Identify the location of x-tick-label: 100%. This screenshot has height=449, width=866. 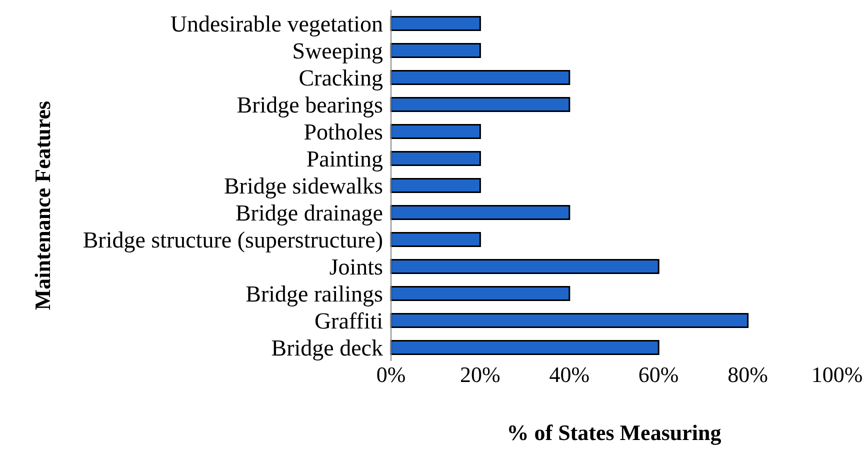
(837, 374).